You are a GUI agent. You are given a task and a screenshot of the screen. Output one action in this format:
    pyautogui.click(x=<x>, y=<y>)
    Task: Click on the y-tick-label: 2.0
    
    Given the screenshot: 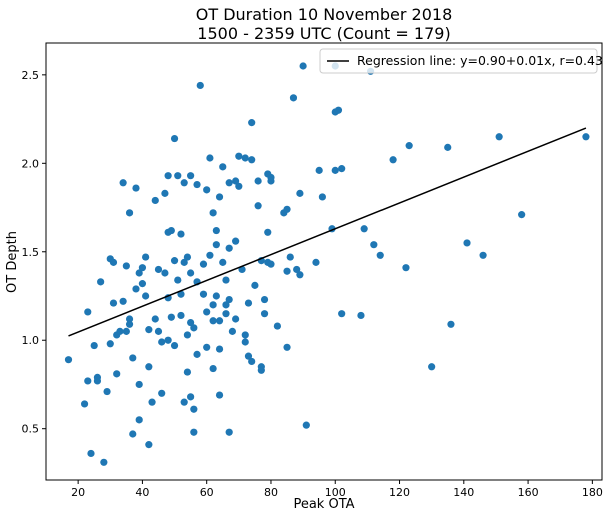 What is the action you would take?
    pyautogui.click(x=31, y=163)
    